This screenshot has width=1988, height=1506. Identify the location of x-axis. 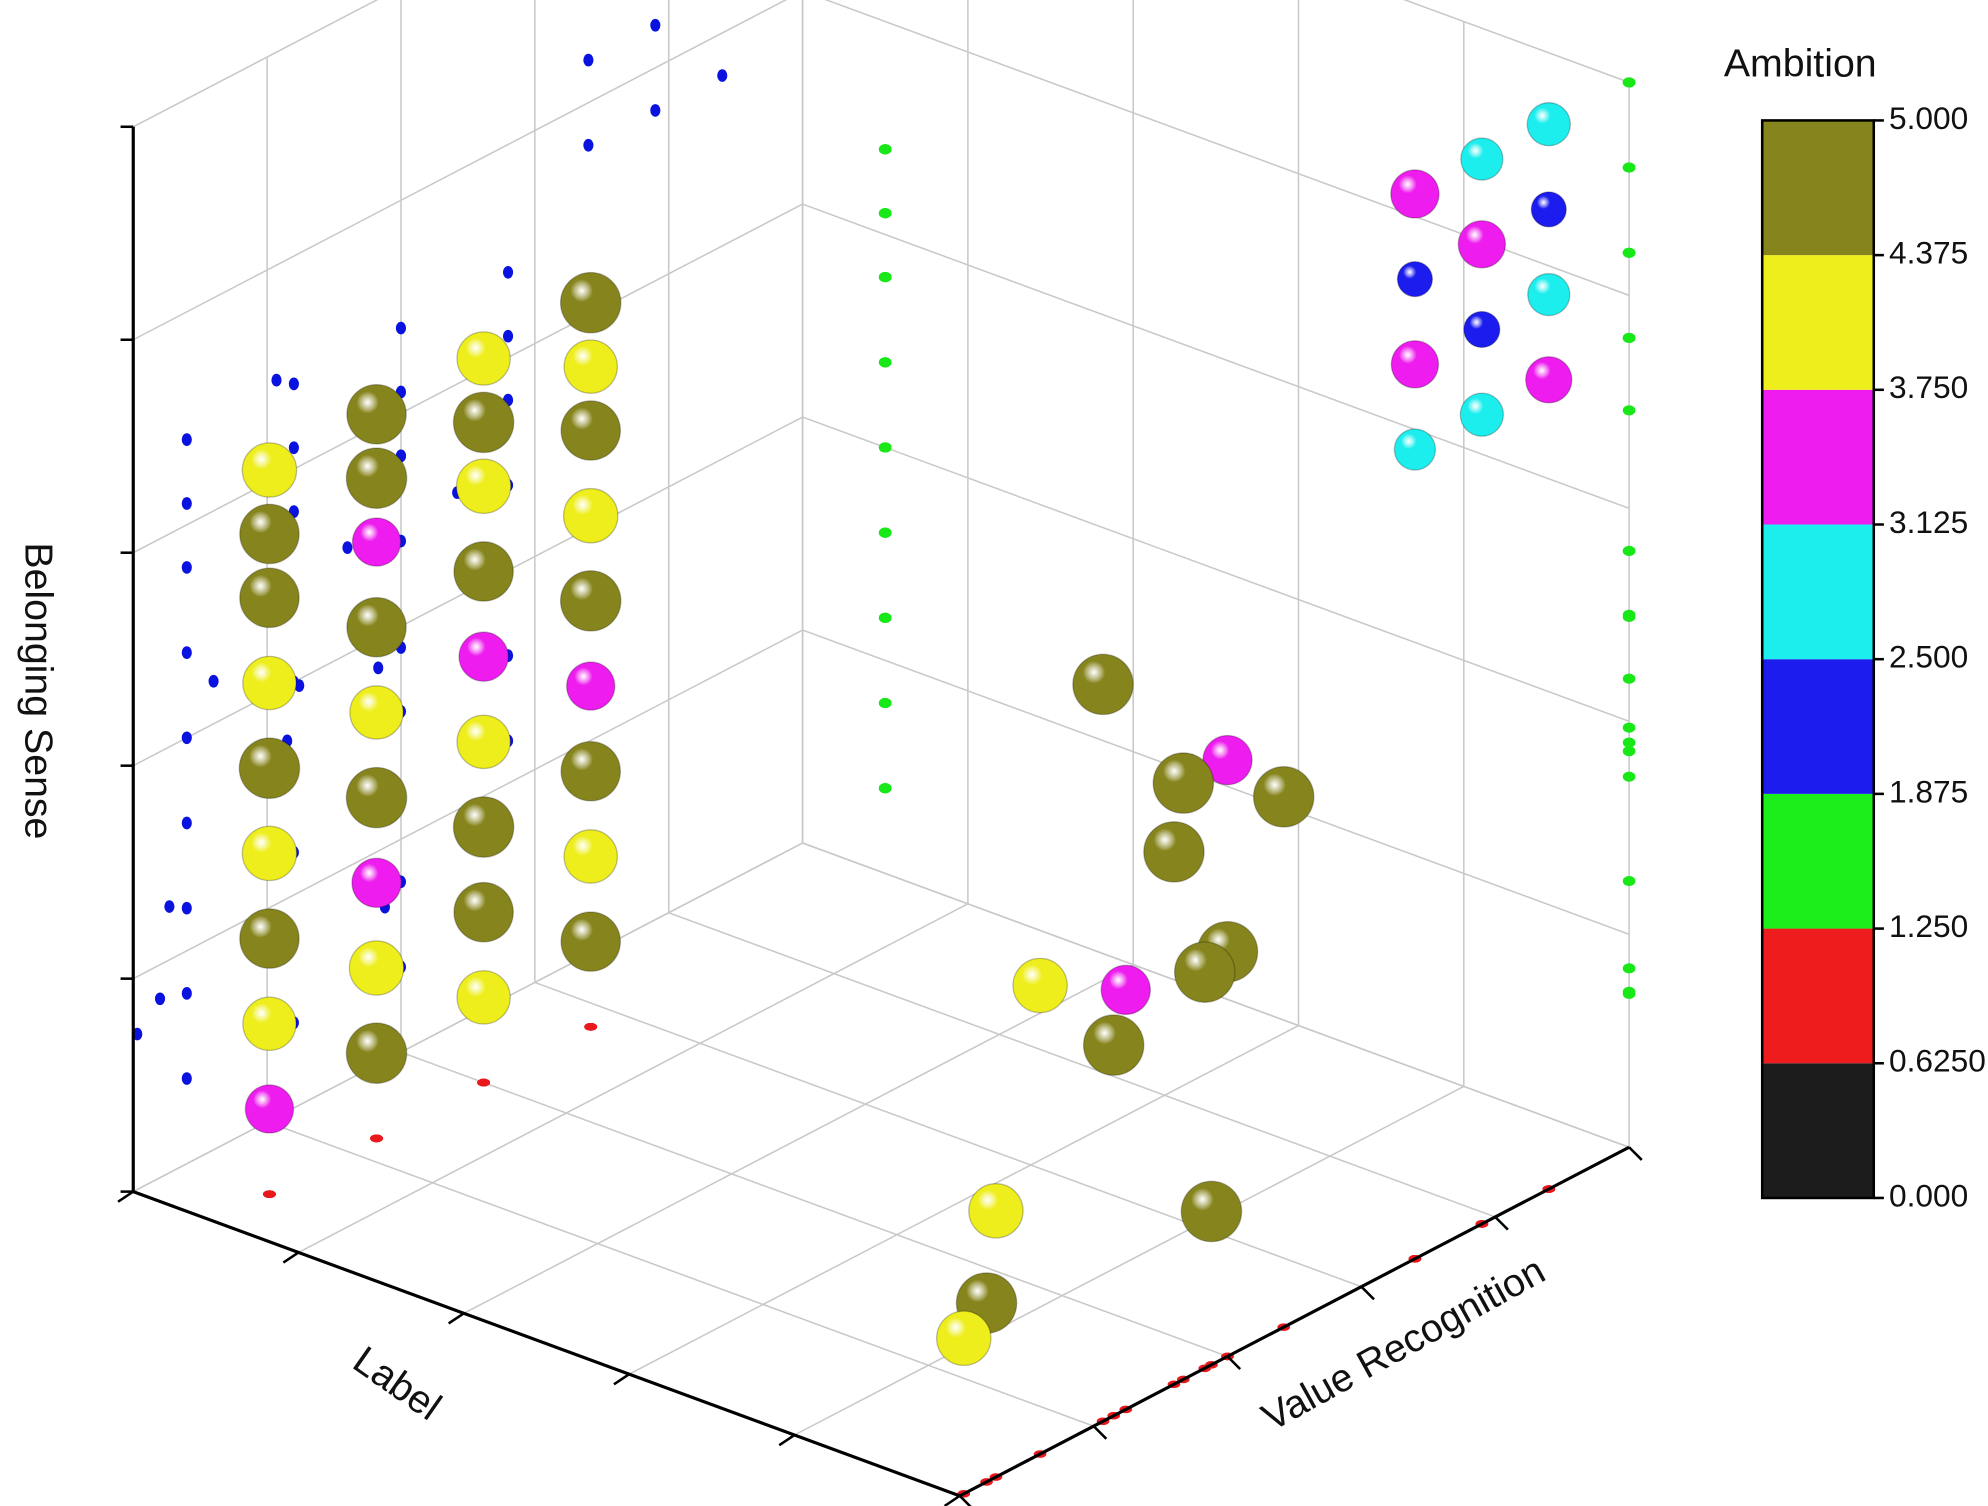
(546, 1344).